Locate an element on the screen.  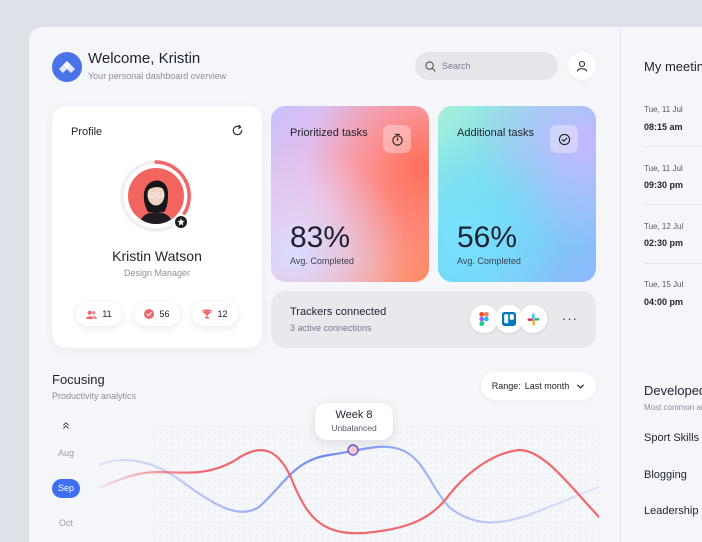
developed-area-item: Blogging is located at coordinates (665, 475).